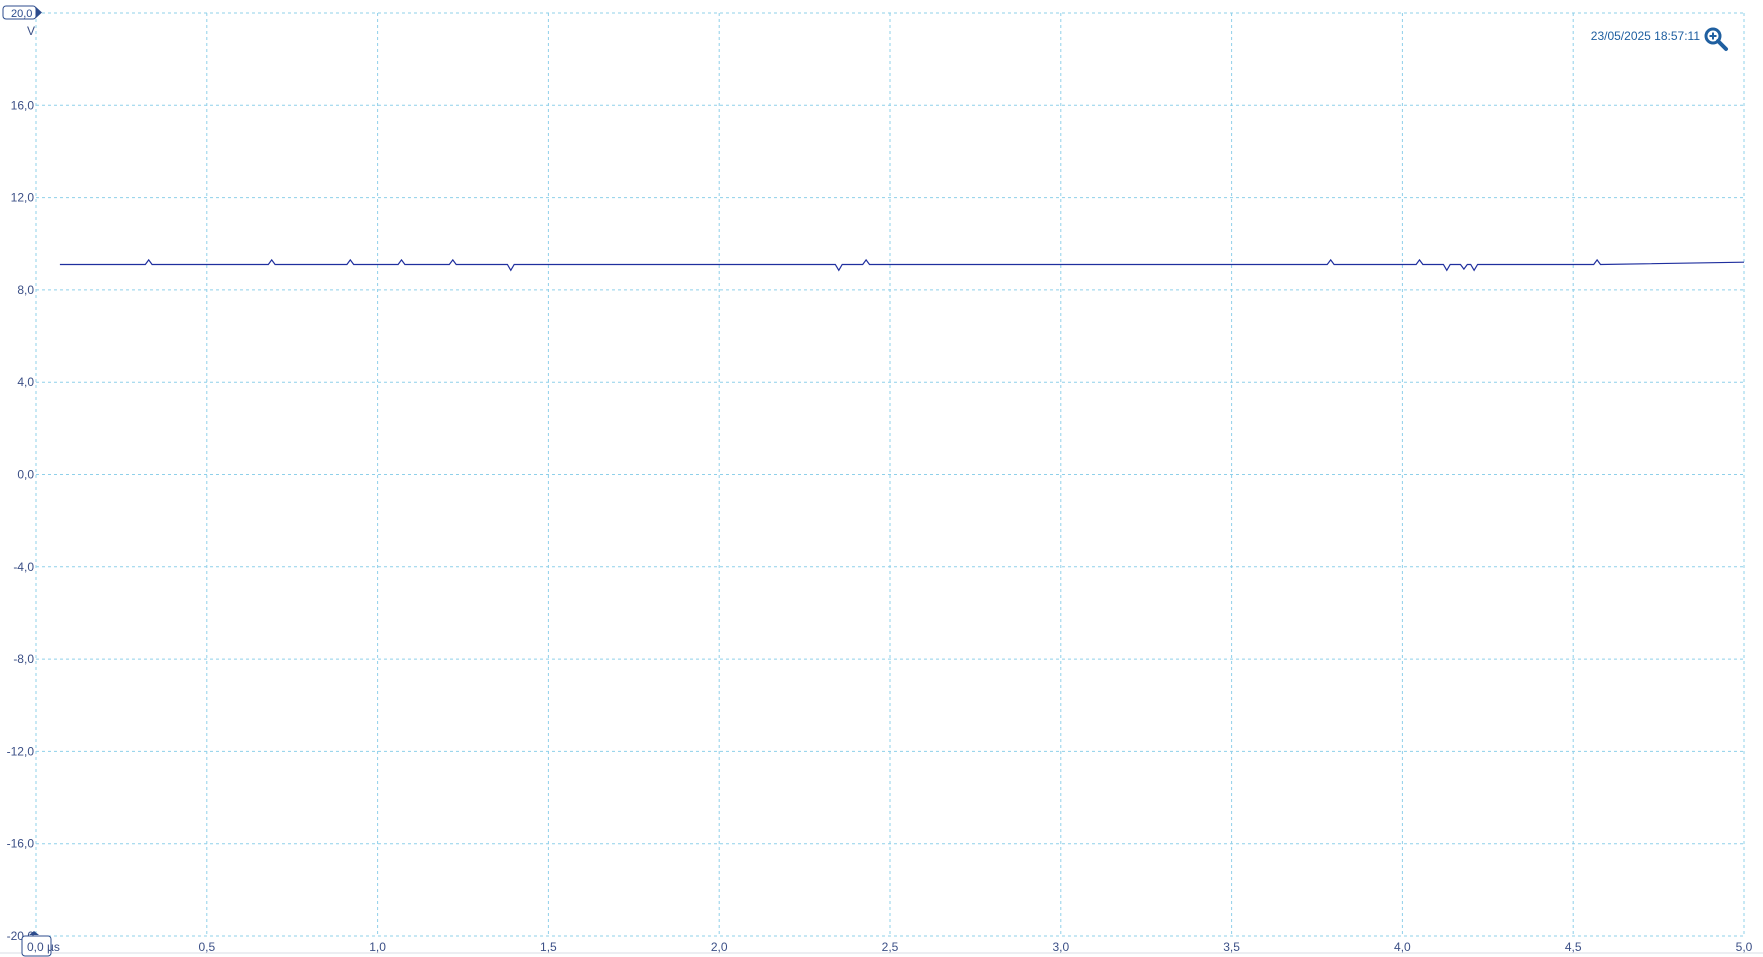  Describe the element at coordinates (1716, 39) in the screenshot. I see `zoom-in-icon` at that location.